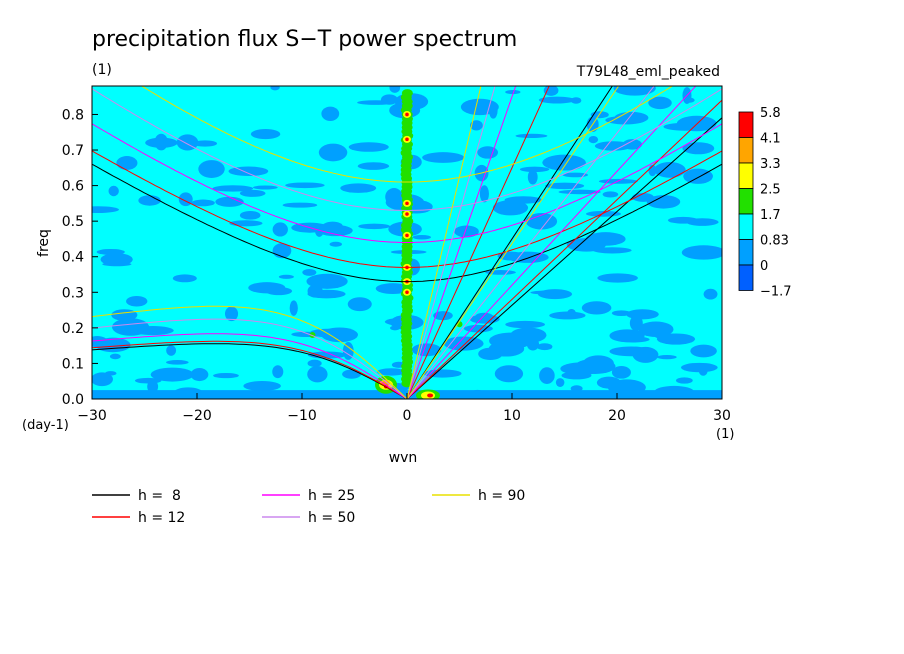  I want to click on legend-label: h = 50, so click(331, 518).